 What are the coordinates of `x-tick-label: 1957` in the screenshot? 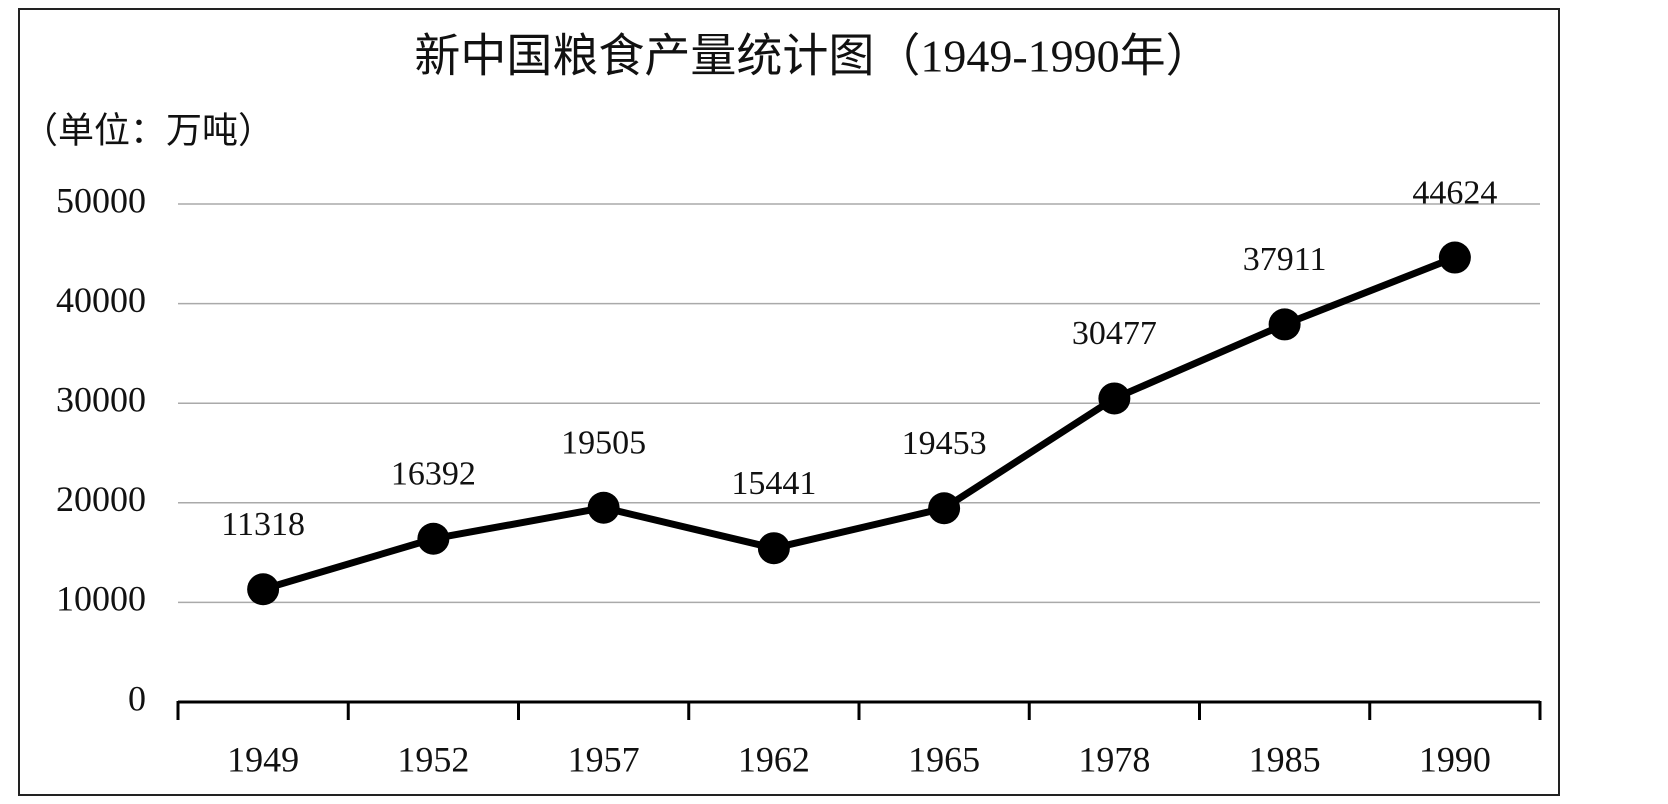 It's located at (604, 759).